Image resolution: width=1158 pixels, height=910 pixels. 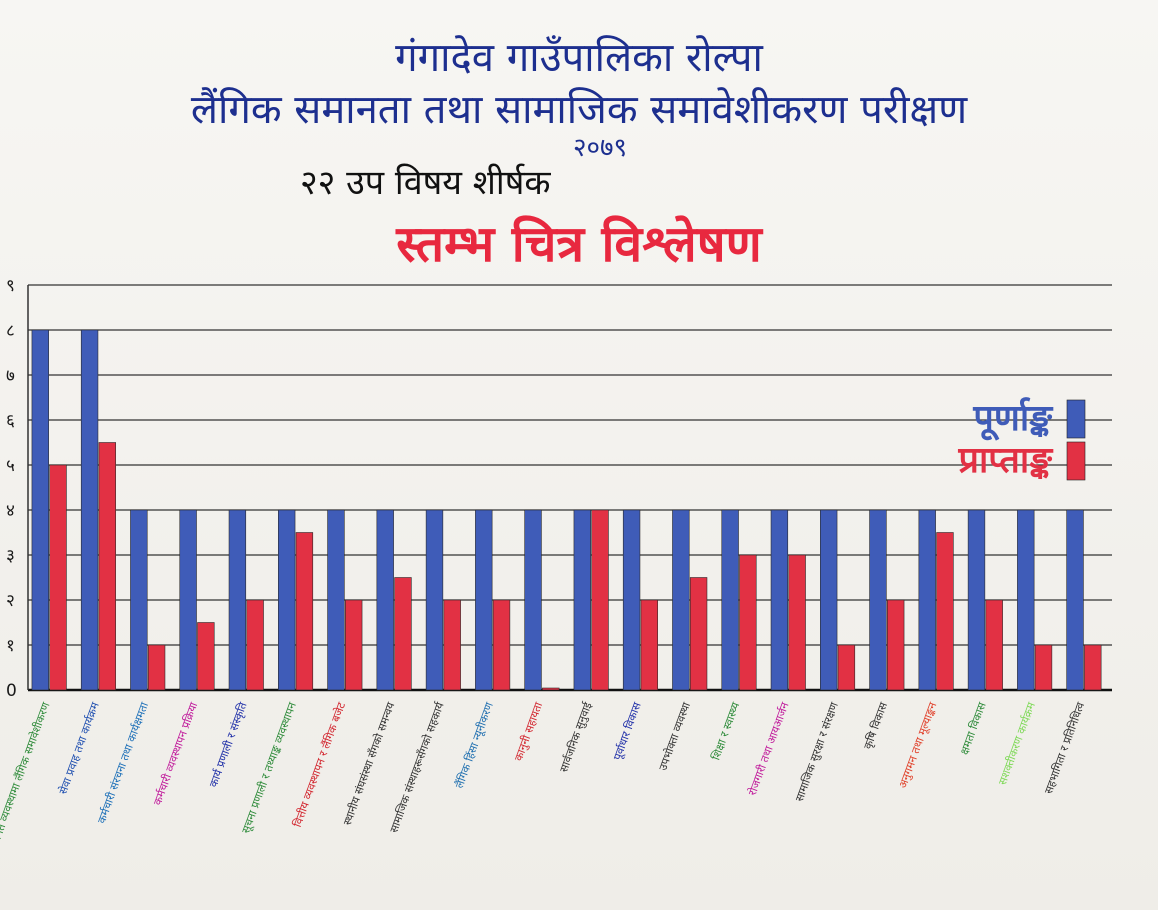 What do you see at coordinates (674, 736) in the screenshot?
I see `x-tick-label: उपभोक्ता व्यवस्था` at bounding box center [674, 736].